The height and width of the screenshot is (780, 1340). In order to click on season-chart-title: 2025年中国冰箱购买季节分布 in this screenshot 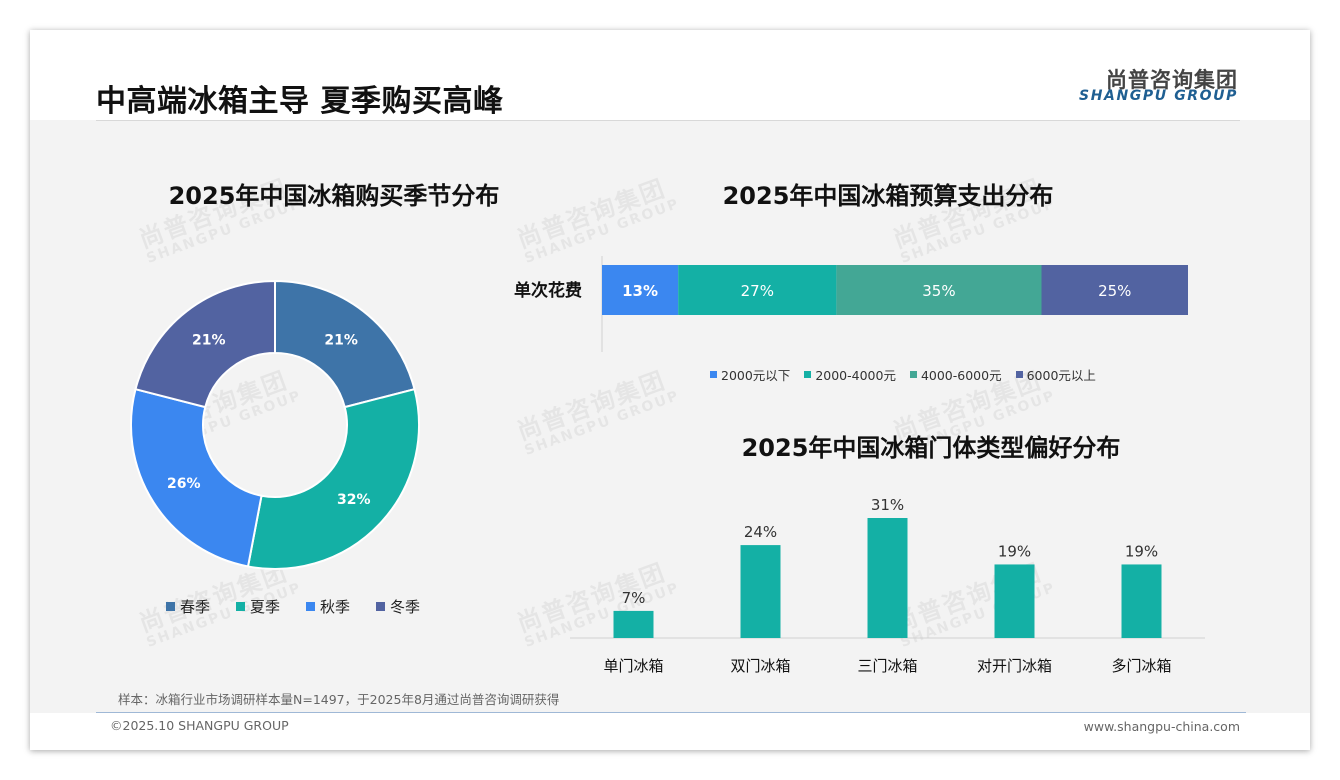, I will do `click(334, 196)`.